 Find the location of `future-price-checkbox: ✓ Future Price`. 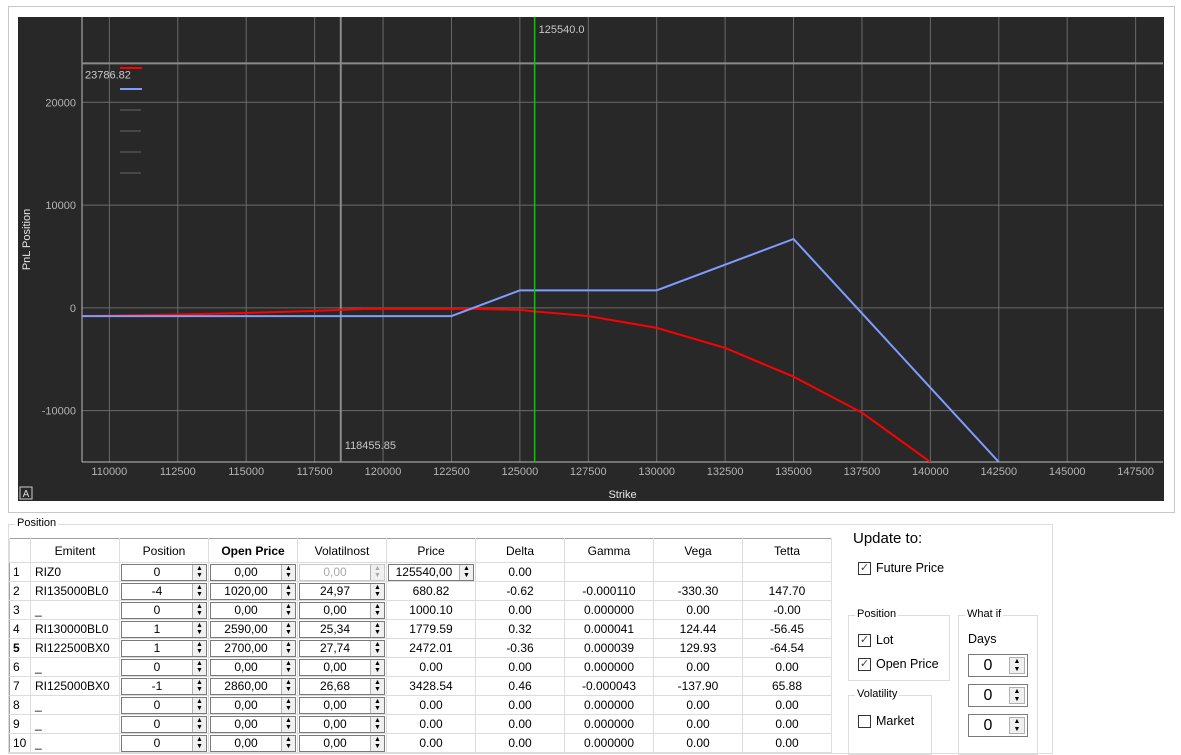

future-price-checkbox: ✓ Future Price is located at coordinates (901, 568).